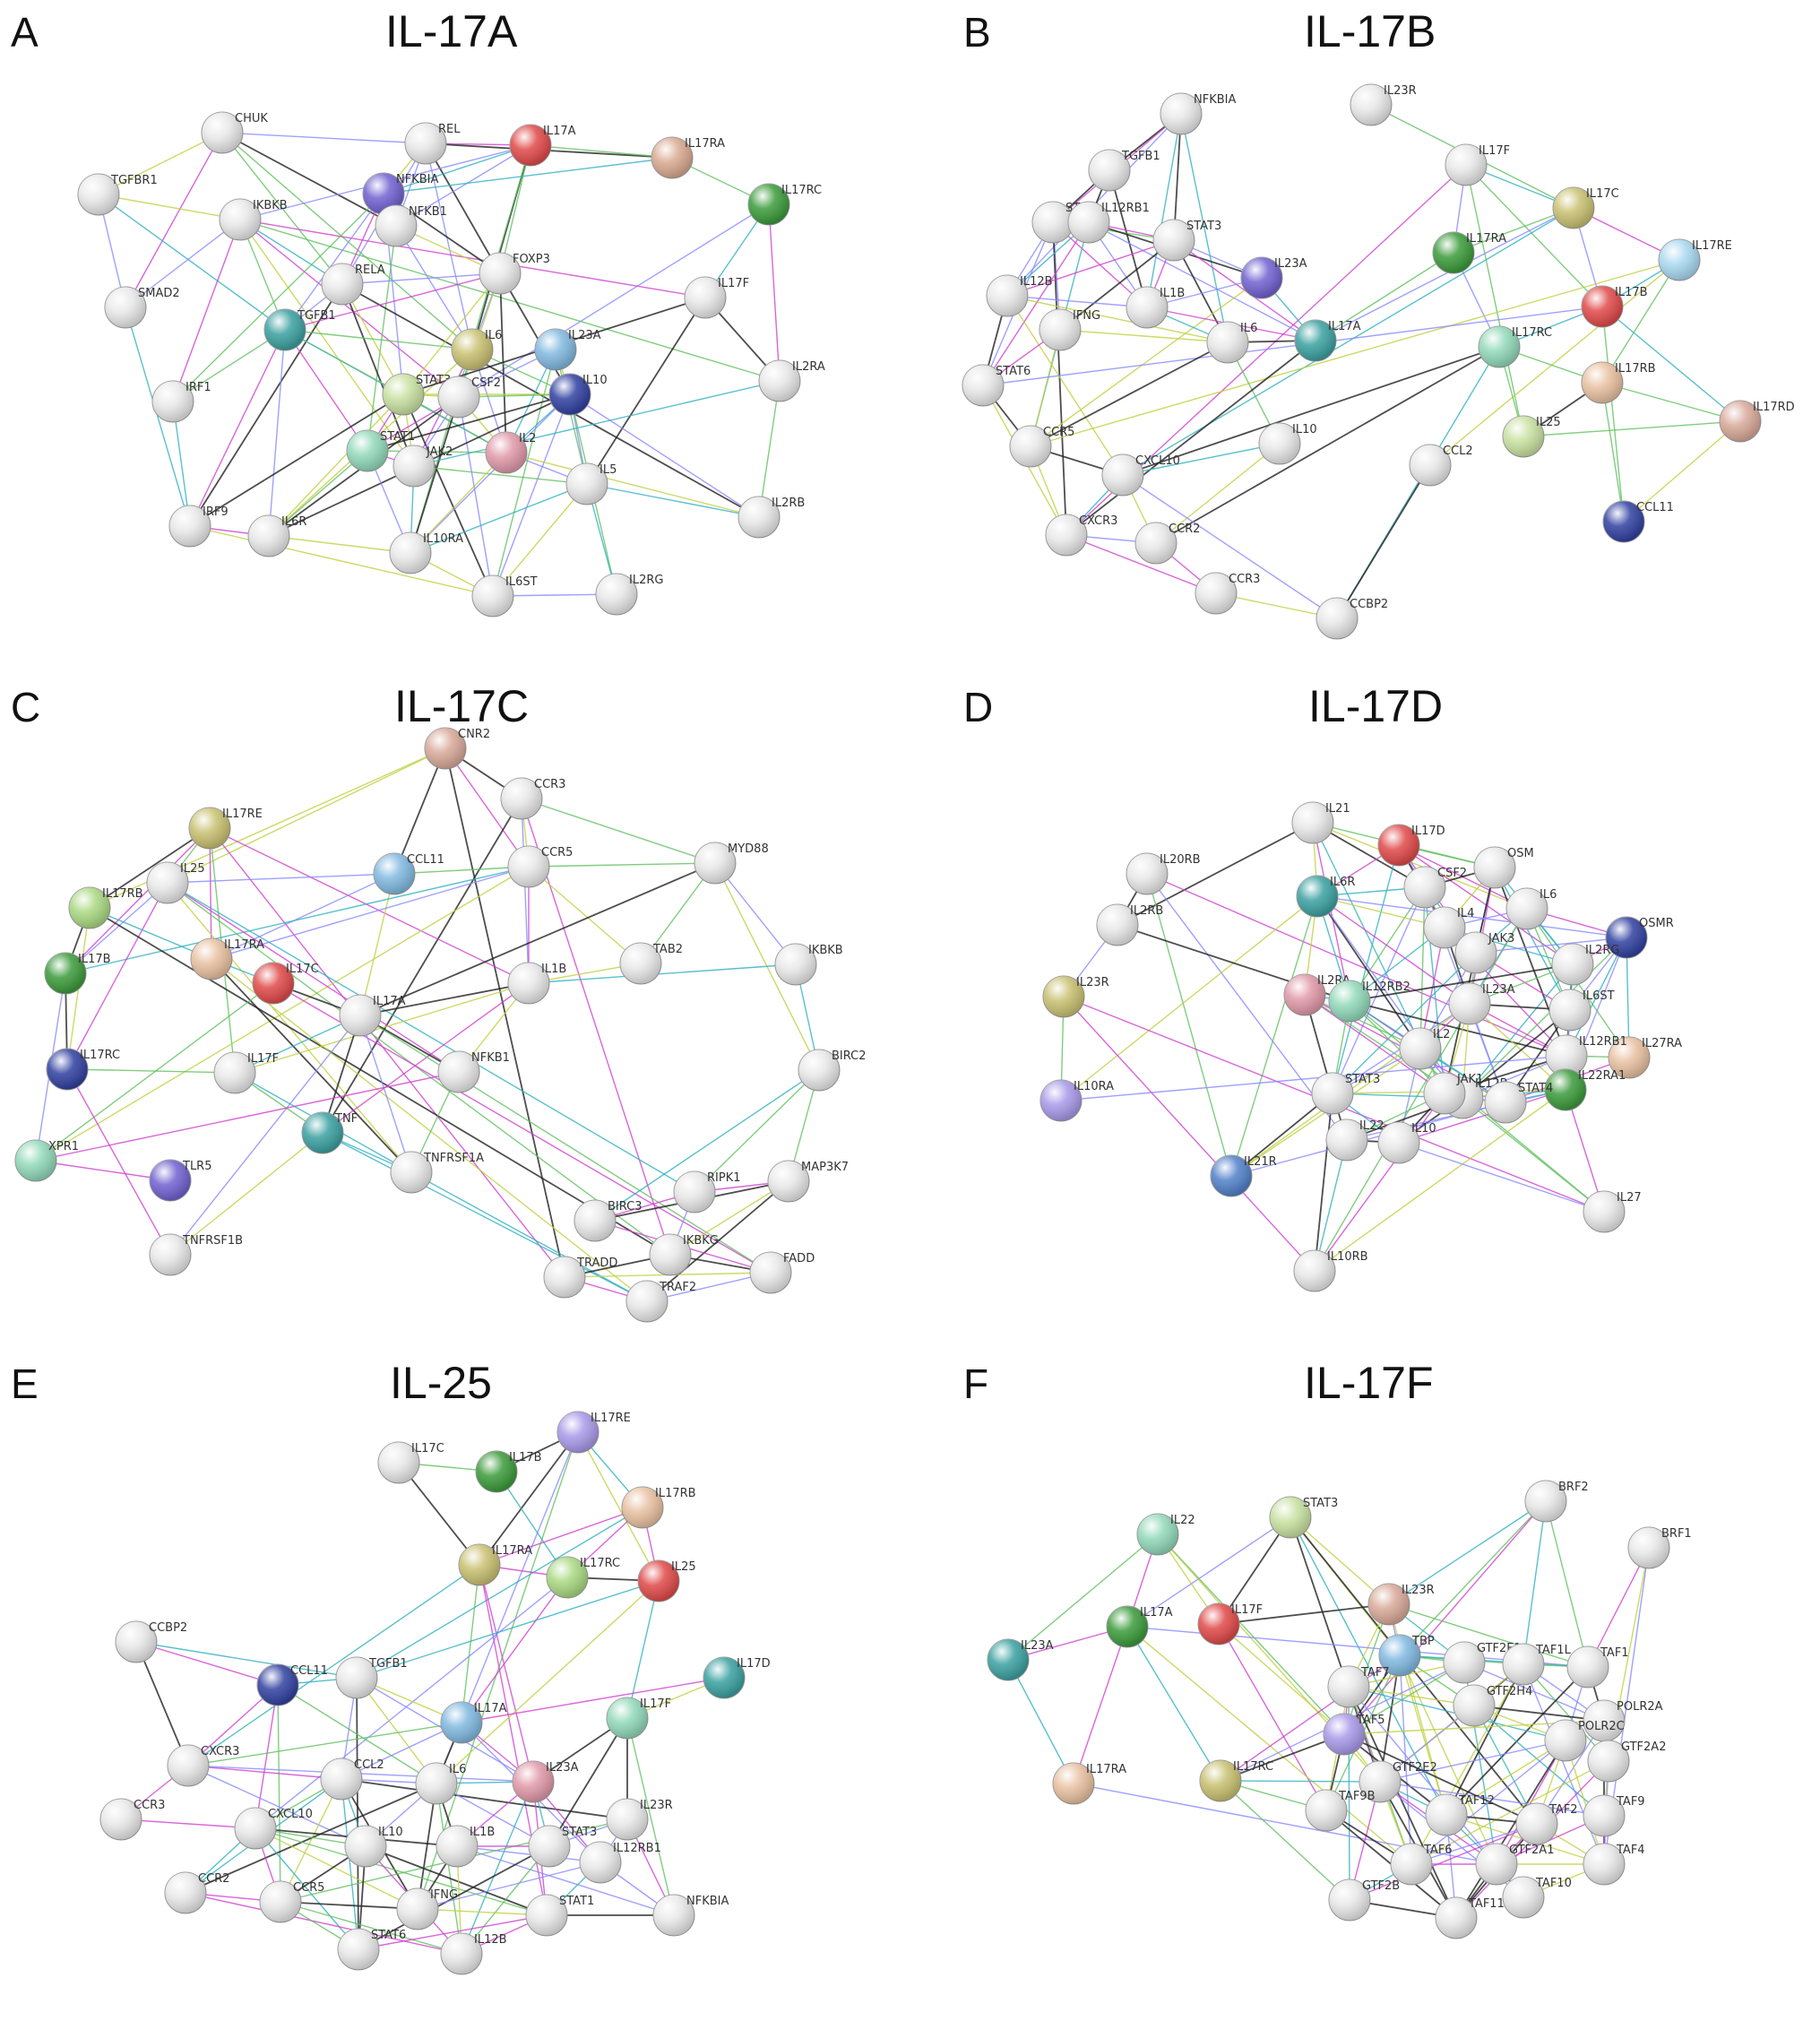  Describe the element at coordinates (651, 963) in the screenshot. I see `protein-node: TAB2` at that location.